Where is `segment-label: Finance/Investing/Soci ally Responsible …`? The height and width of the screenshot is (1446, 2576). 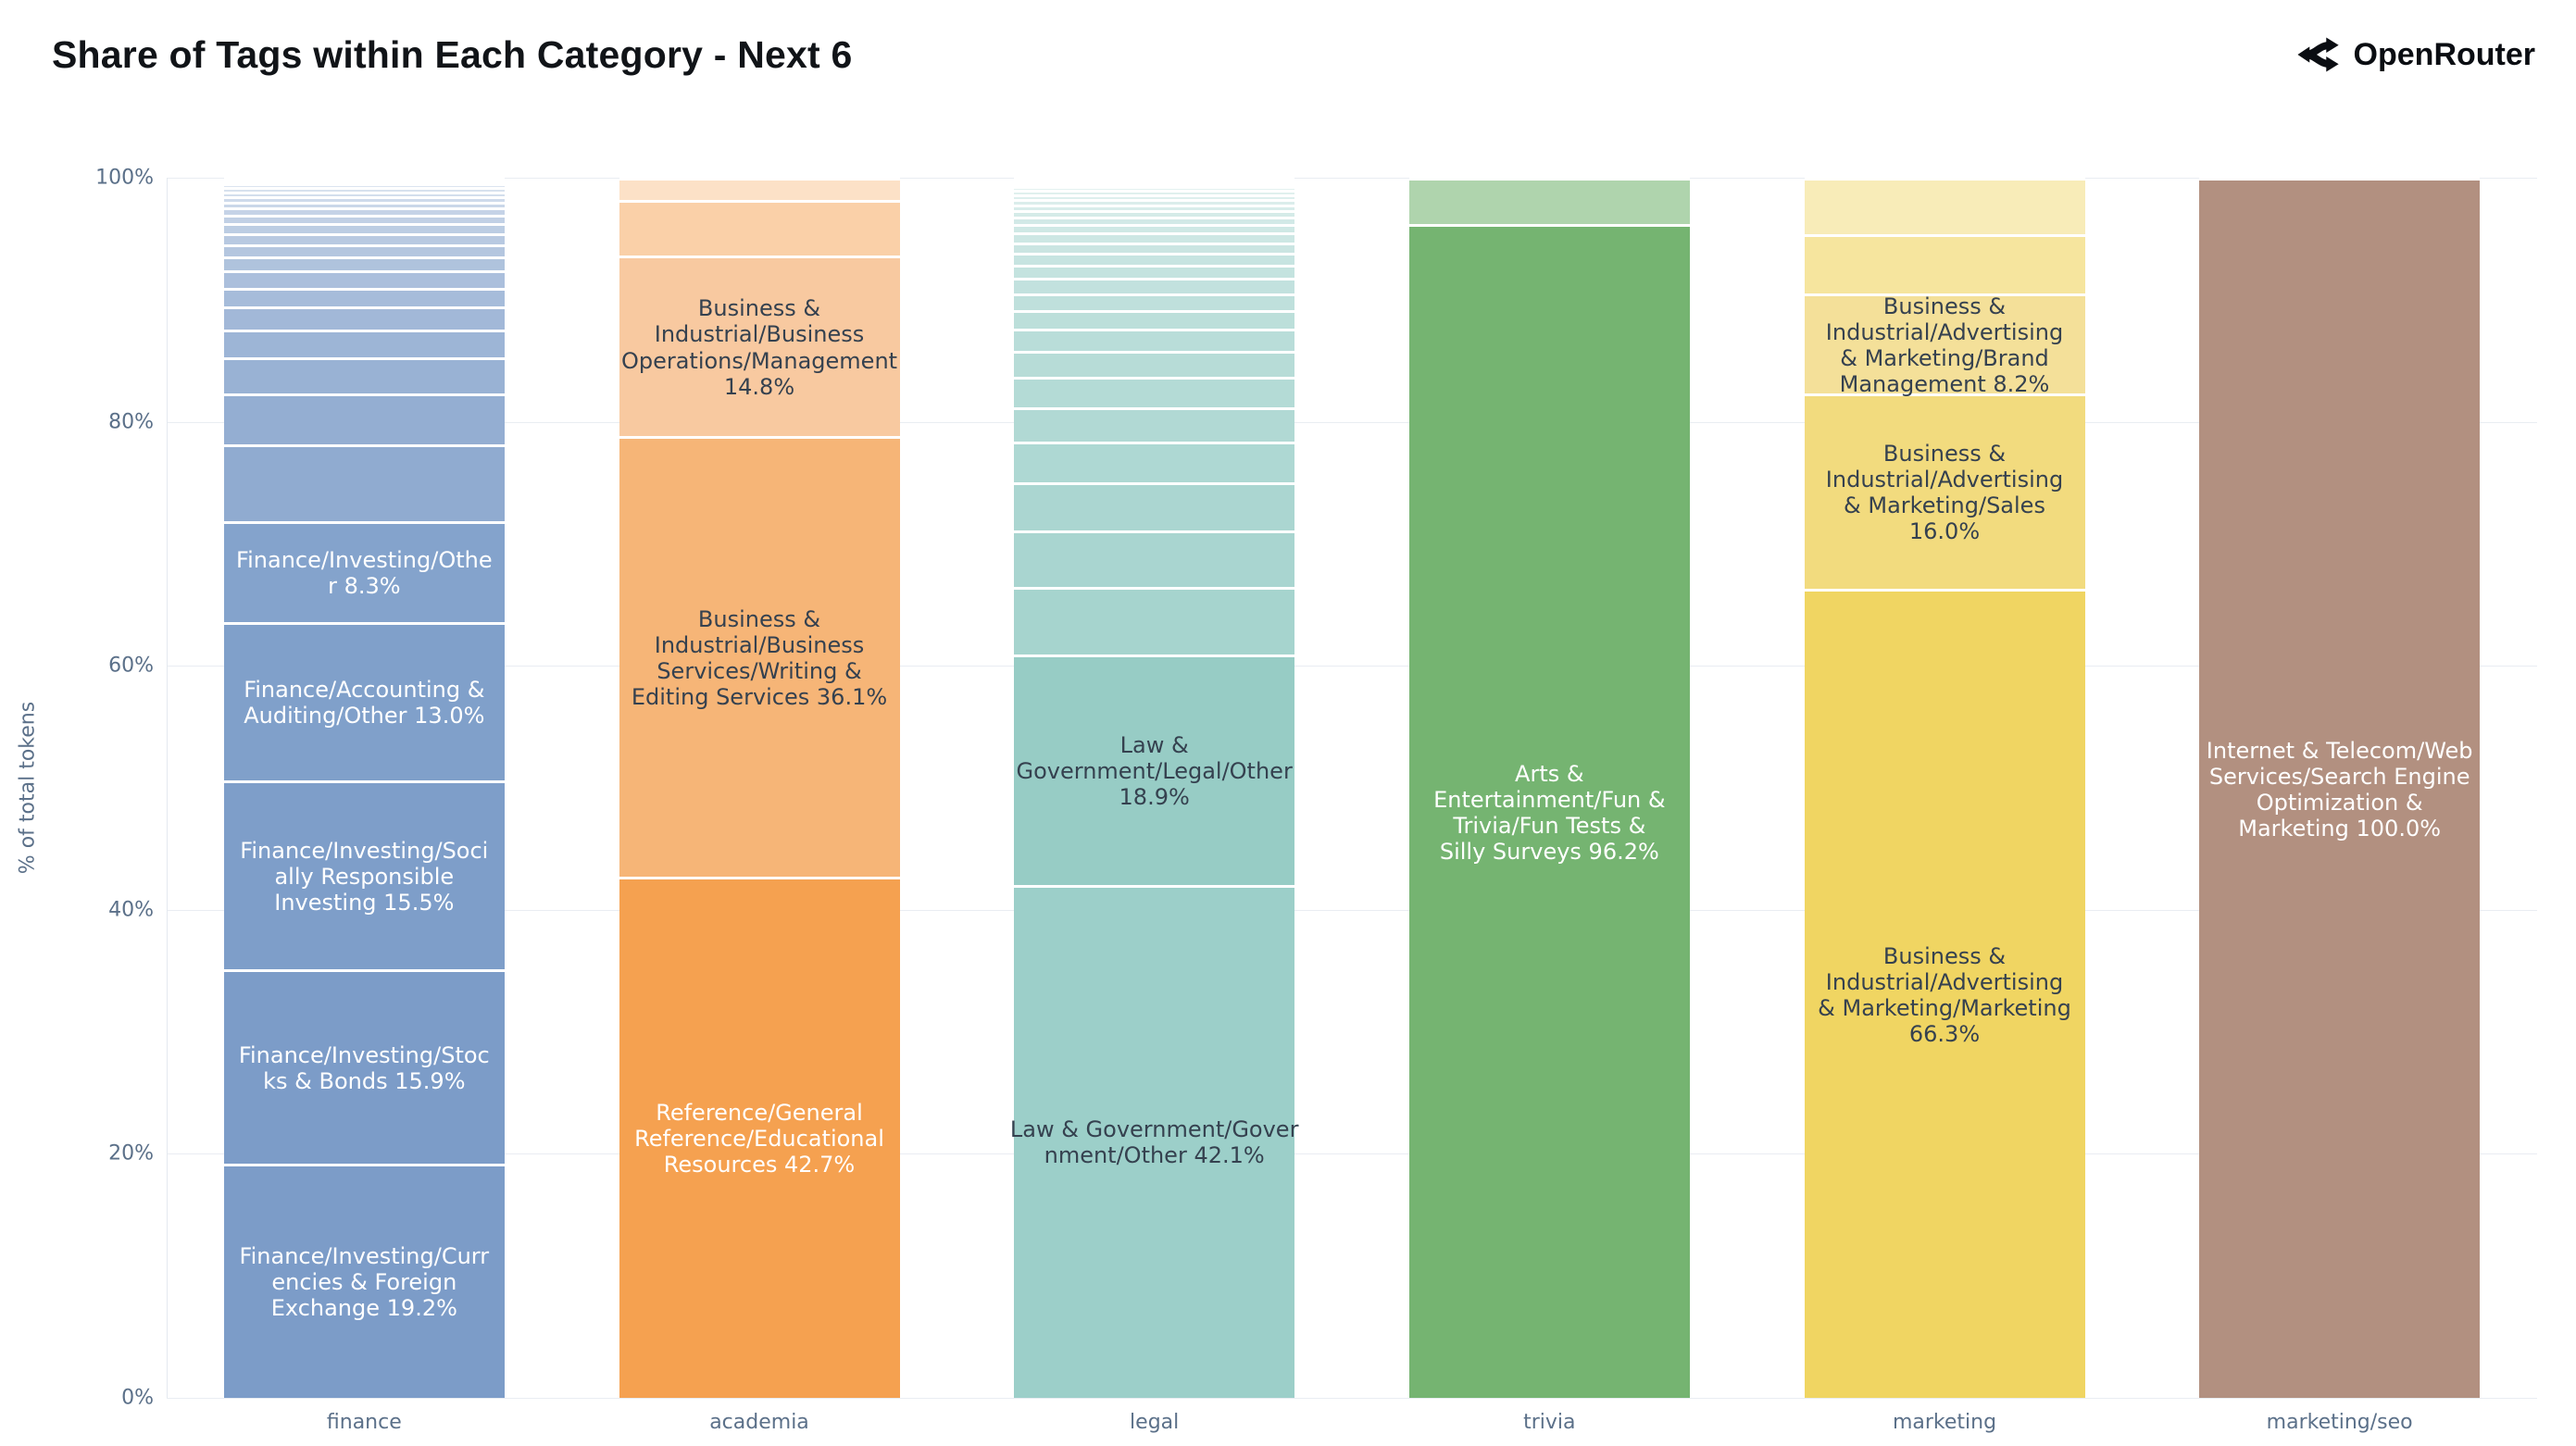
segment-label: Finance/Investing/Soci ally Responsible … is located at coordinates (365, 876).